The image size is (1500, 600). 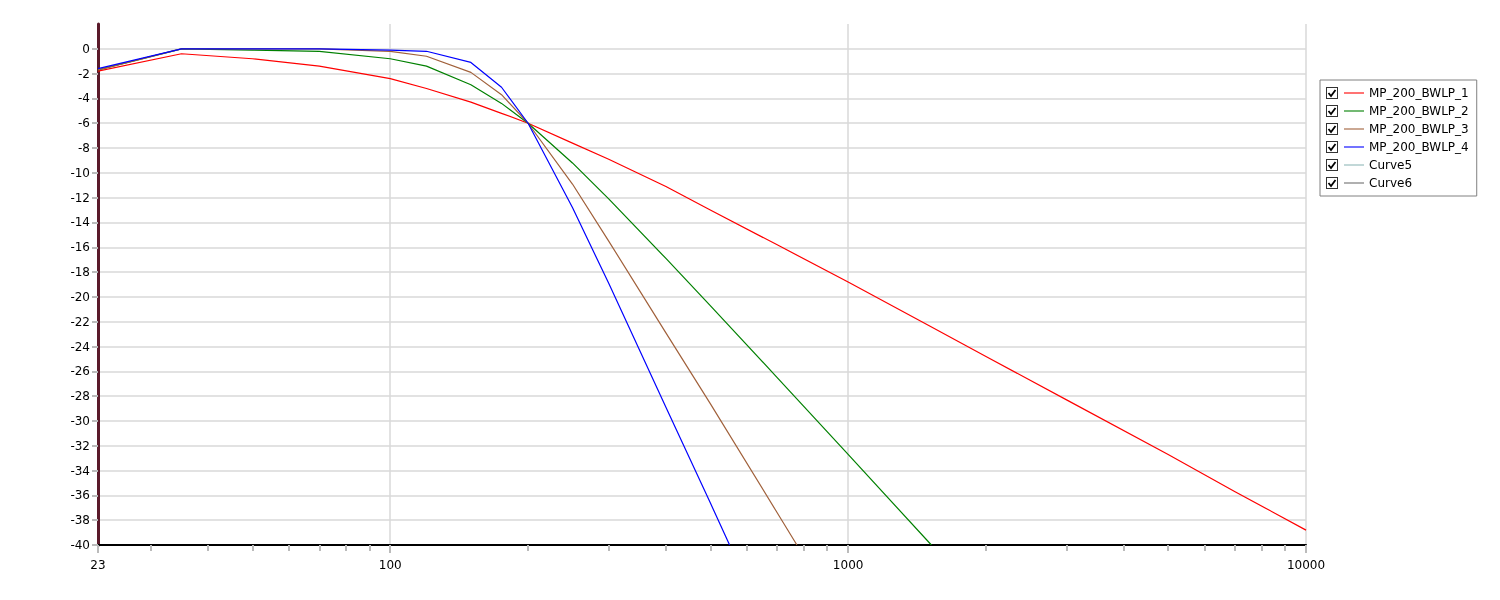 What do you see at coordinates (80, 445) in the screenshot?
I see `y-tick-label: -32` at bounding box center [80, 445].